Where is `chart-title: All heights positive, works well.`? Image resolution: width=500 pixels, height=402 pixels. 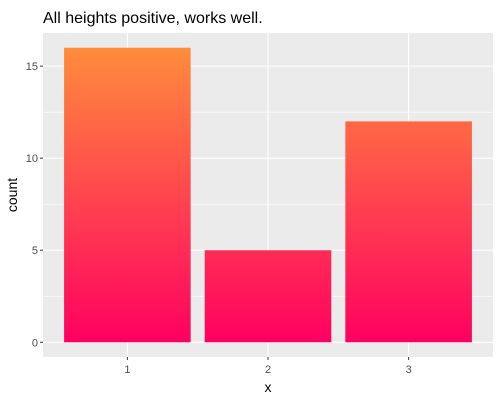 chart-title: All heights positive, works well. is located at coordinates (153, 18).